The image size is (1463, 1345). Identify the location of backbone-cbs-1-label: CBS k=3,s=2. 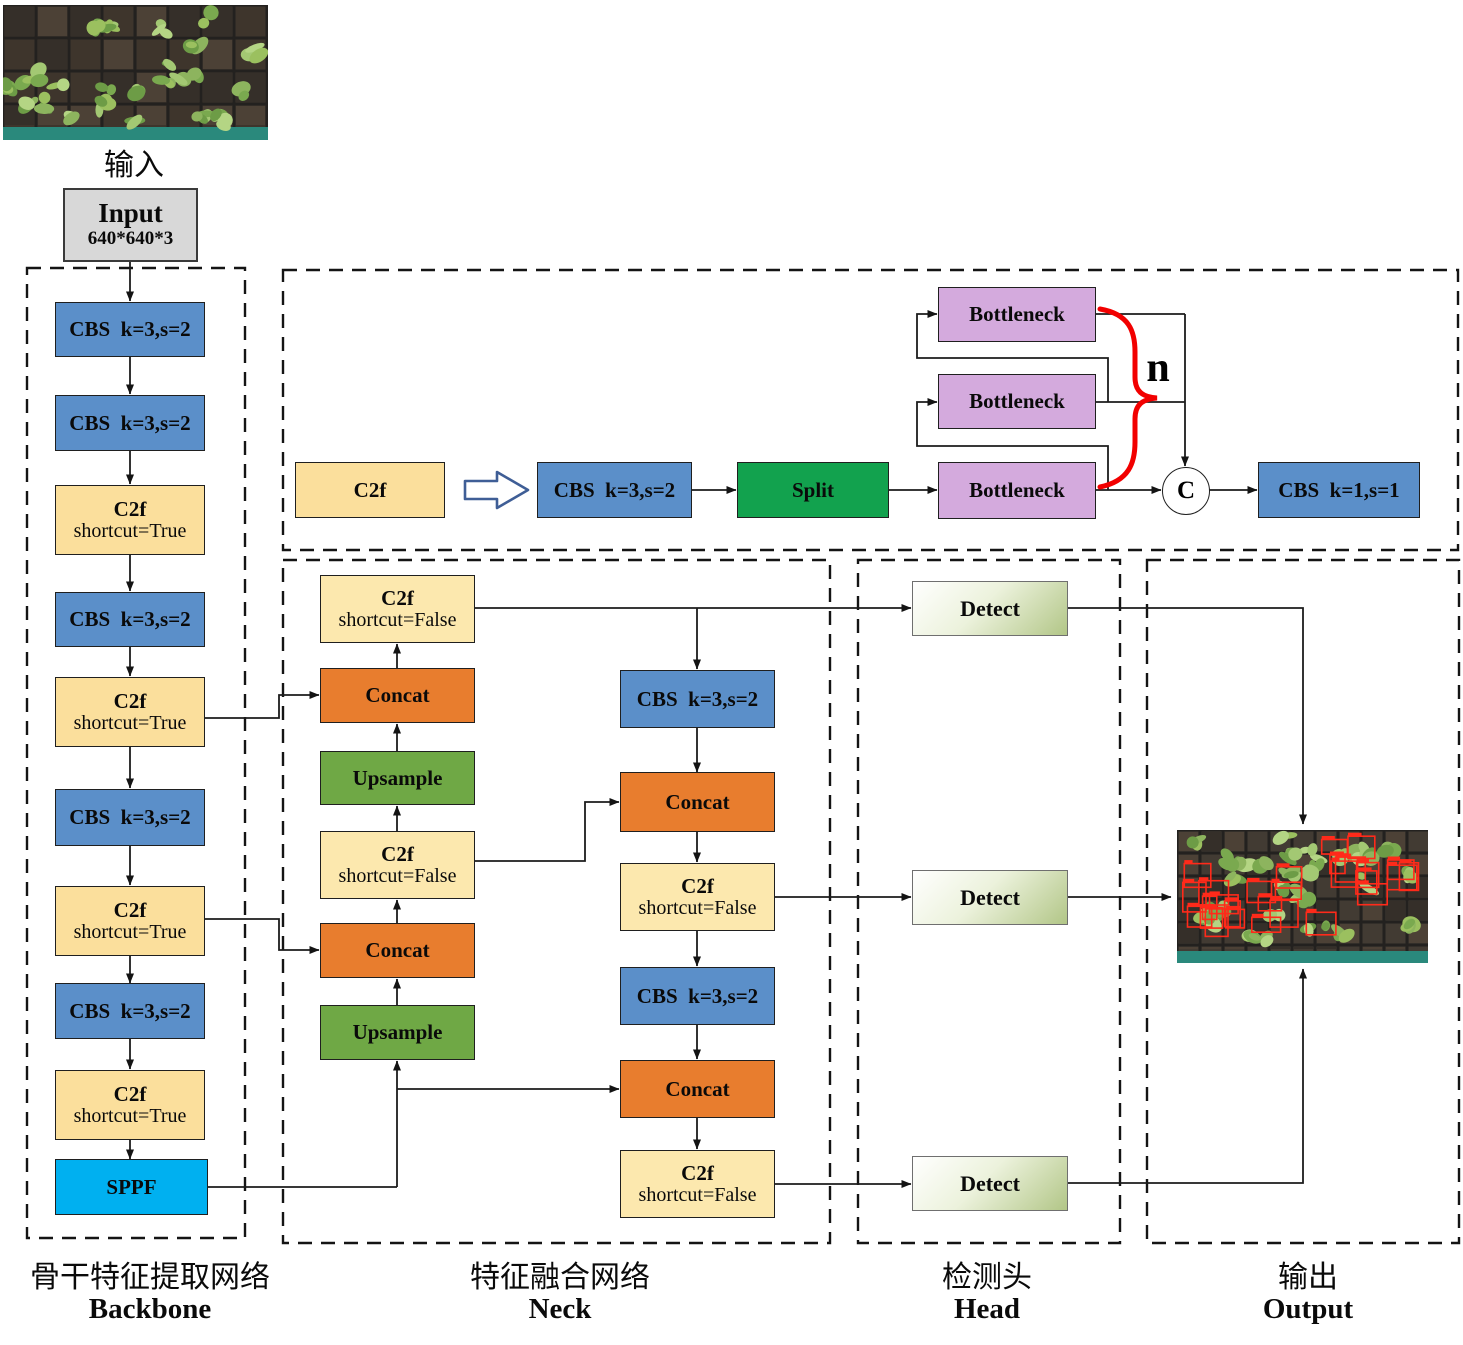
(130, 329).